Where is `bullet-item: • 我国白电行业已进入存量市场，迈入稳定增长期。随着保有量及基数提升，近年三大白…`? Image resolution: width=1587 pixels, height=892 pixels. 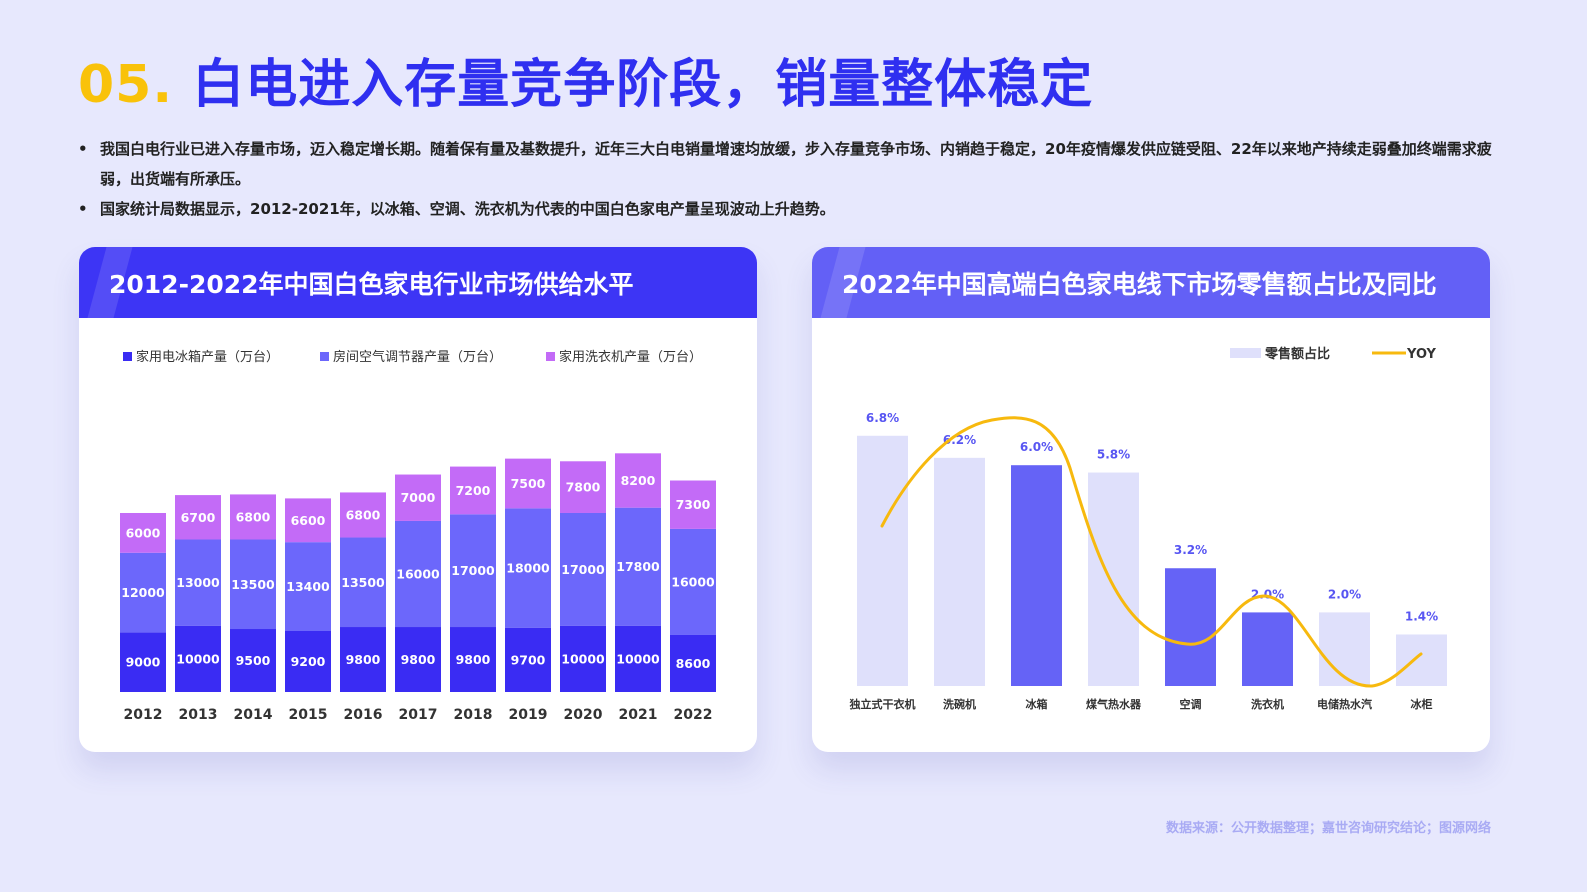 bullet-item: • 我国白电行业已进入存量市场，迈入稳定增长期。随着保有量及基数提升，近年三大白… is located at coordinates (793, 164).